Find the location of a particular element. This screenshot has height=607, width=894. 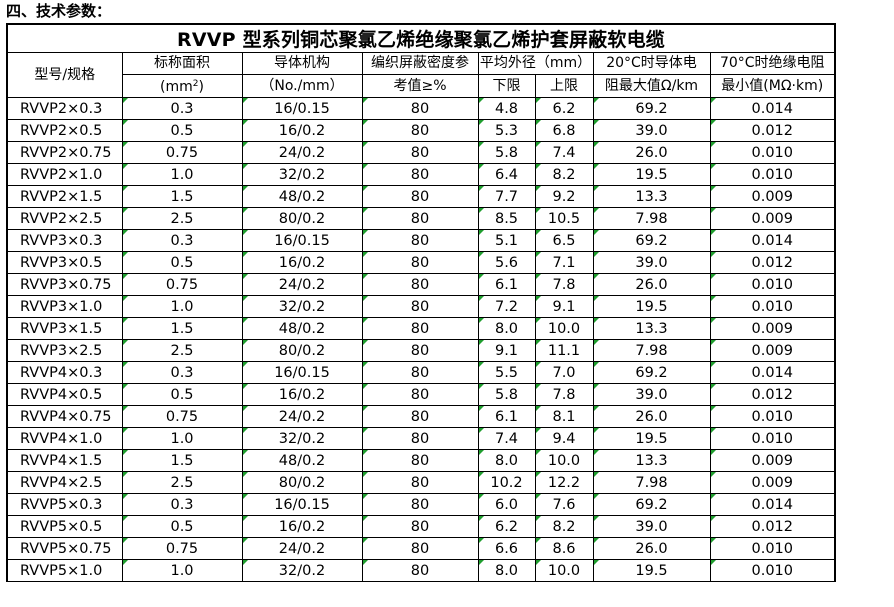

cell-lower: 6.6 is located at coordinates (506, 548).